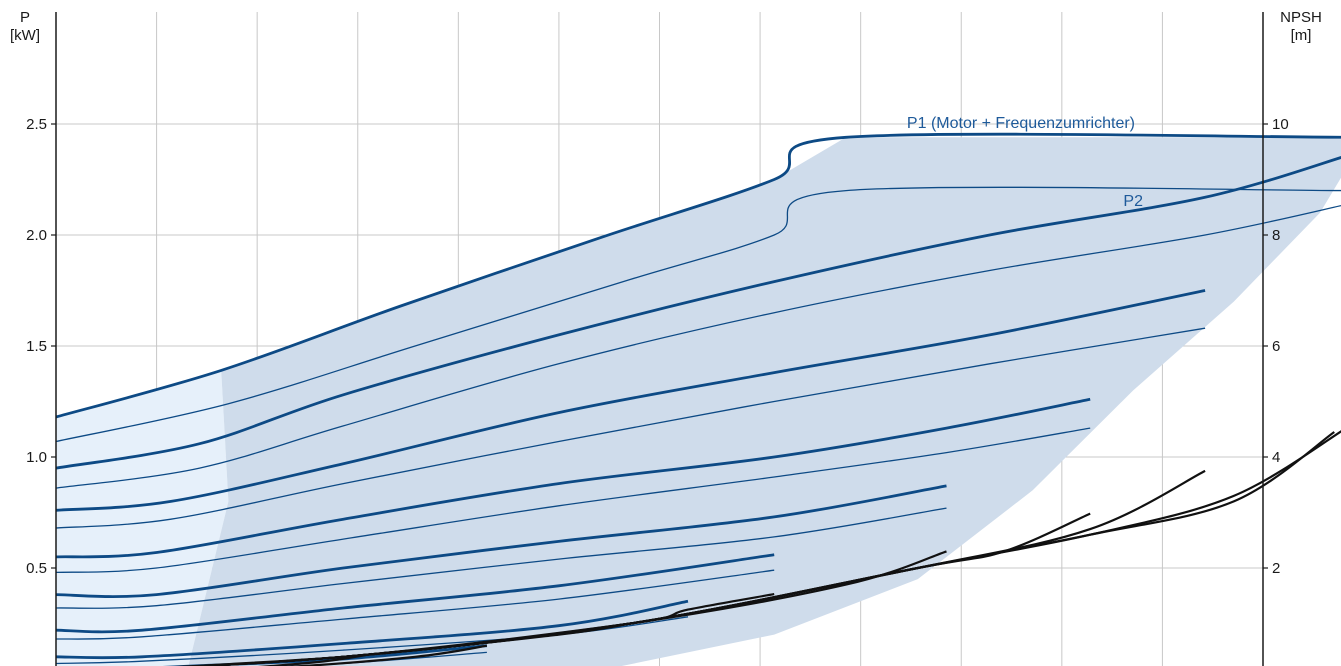 This screenshot has width=1341, height=666. Describe the element at coordinates (1133, 201) in the screenshot. I see `p2-series-label: P2` at that location.